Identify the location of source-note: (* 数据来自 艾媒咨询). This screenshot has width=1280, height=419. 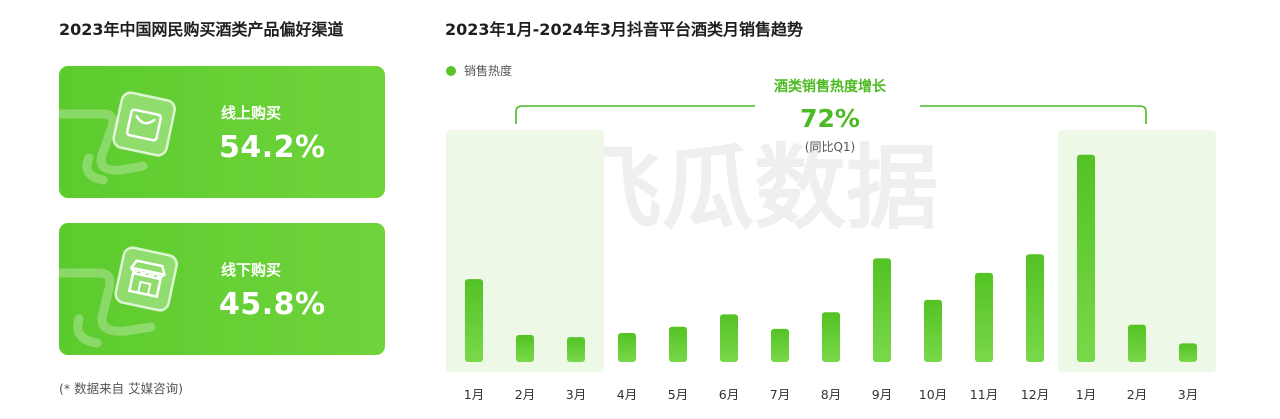
(121, 388).